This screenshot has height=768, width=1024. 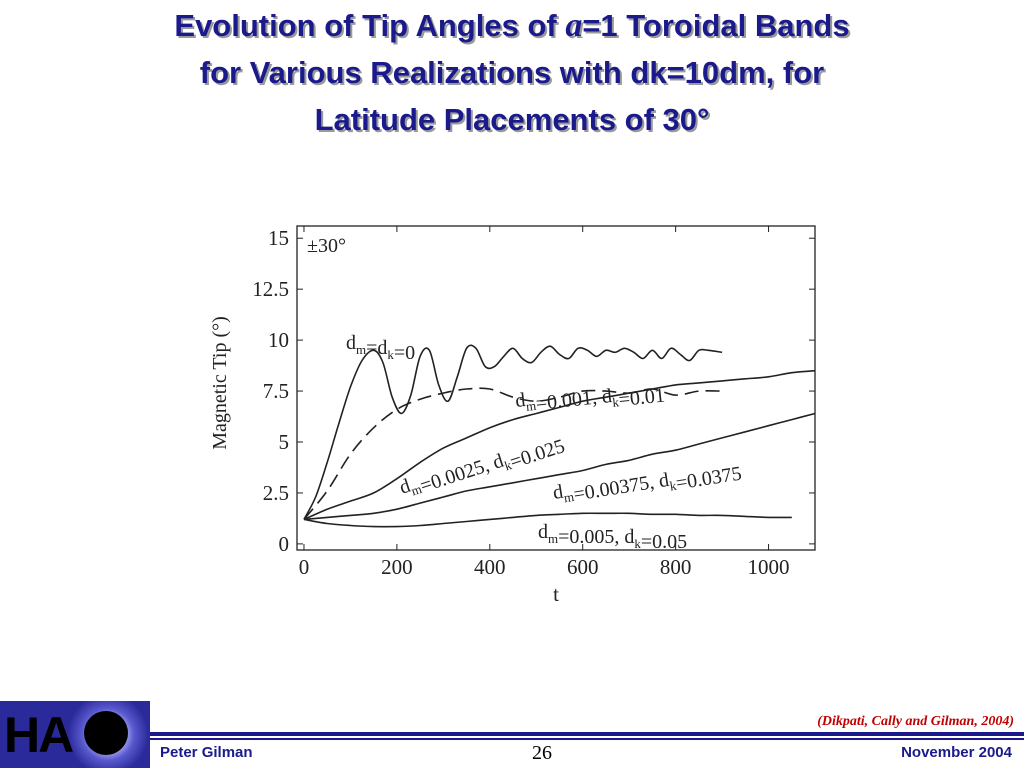 I want to click on y-tick-label: 10, so click(x=278, y=340).